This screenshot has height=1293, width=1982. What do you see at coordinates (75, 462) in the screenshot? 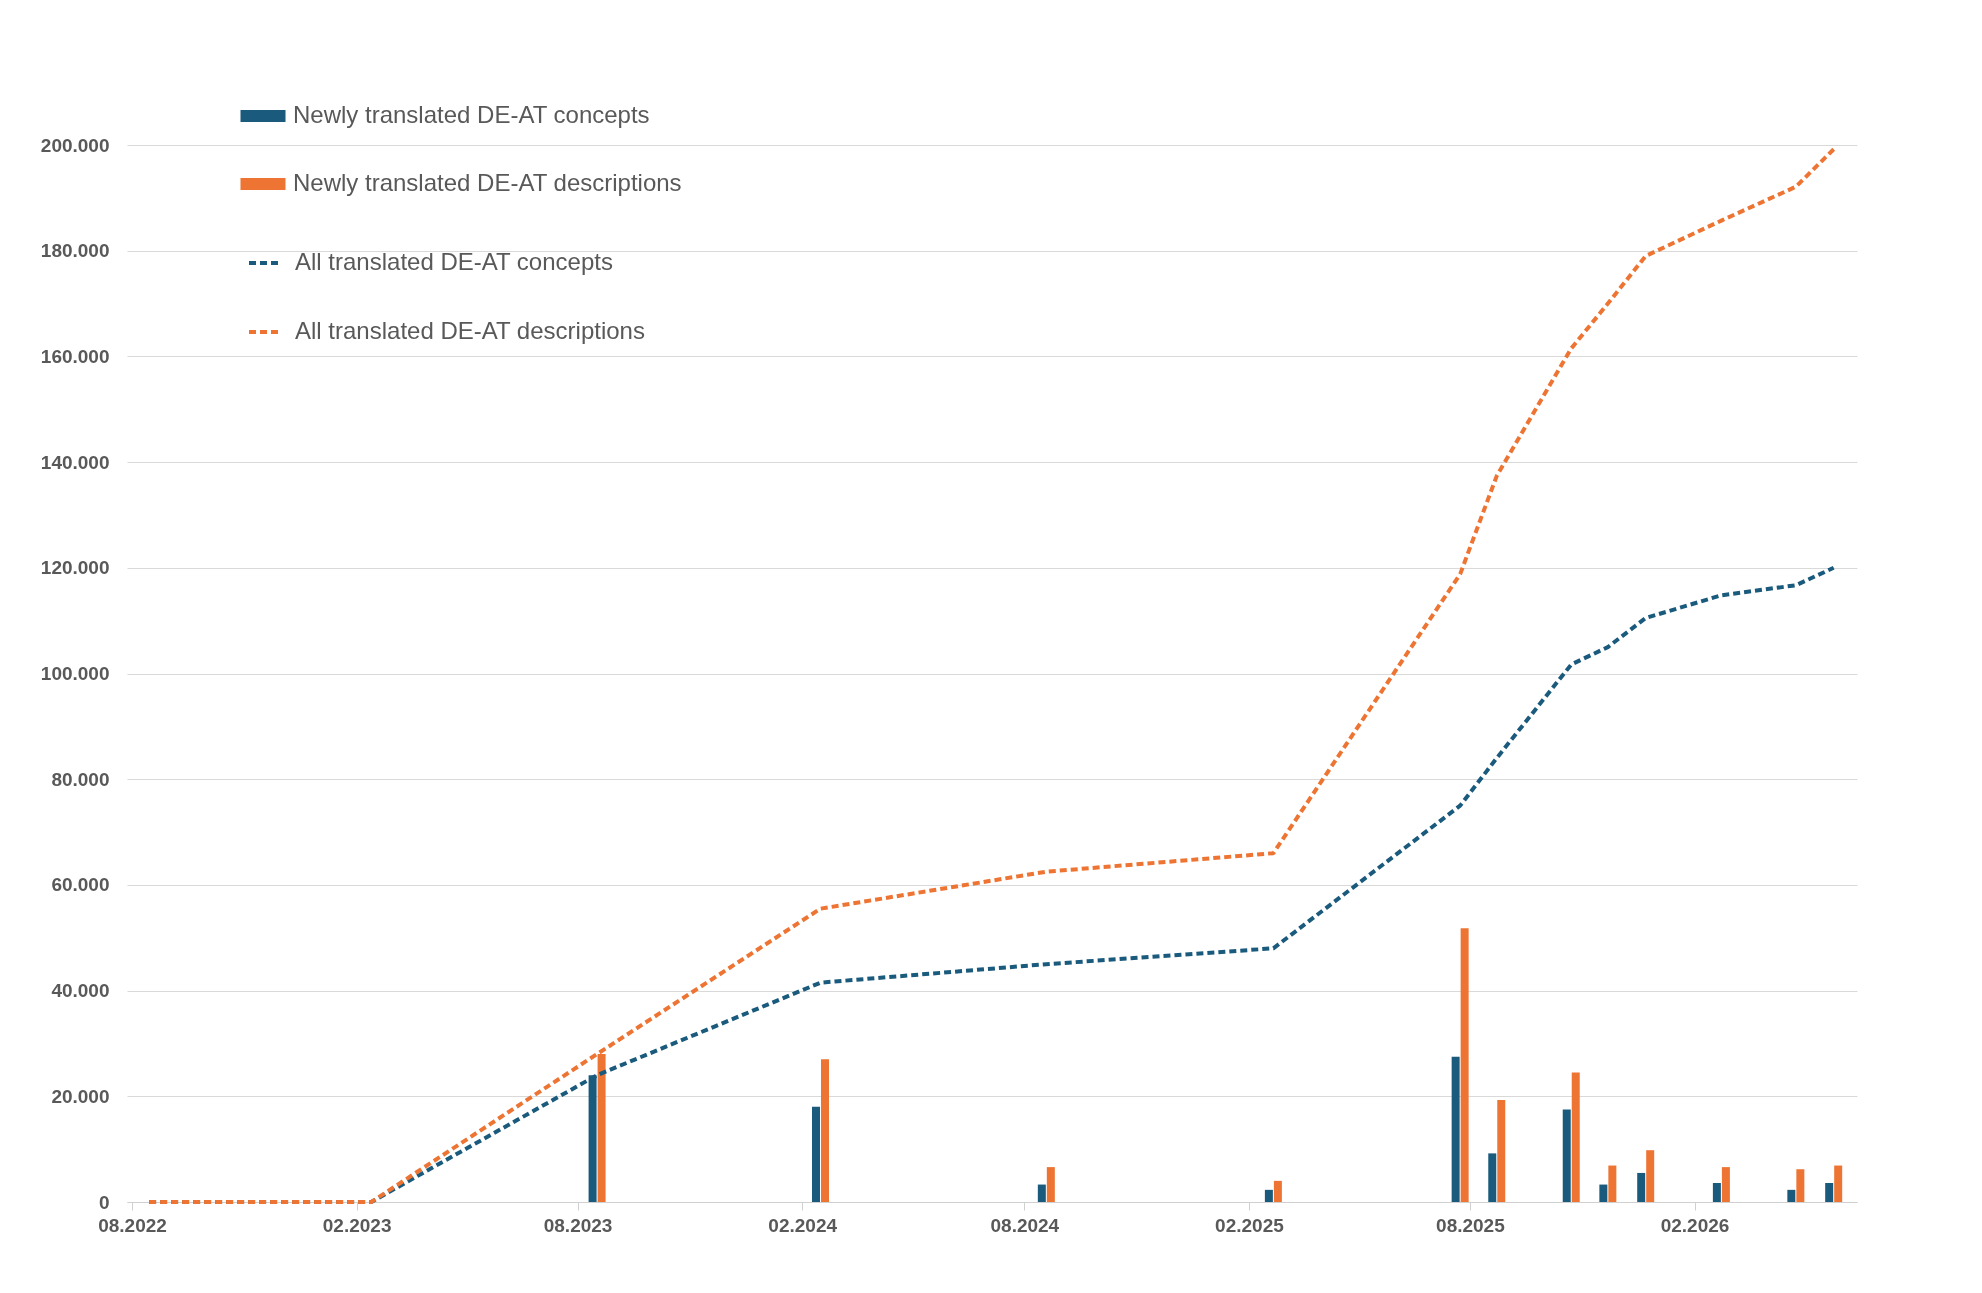
I see `y-tick-label: 140.000` at bounding box center [75, 462].